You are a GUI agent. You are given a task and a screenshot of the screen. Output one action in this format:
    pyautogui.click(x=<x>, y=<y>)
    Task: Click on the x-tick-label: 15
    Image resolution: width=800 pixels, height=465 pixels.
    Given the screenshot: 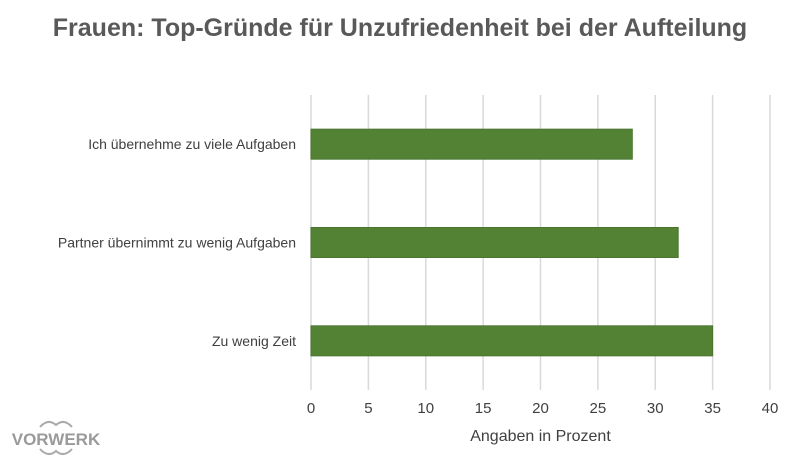 What is the action you would take?
    pyautogui.click(x=483, y=408)
    